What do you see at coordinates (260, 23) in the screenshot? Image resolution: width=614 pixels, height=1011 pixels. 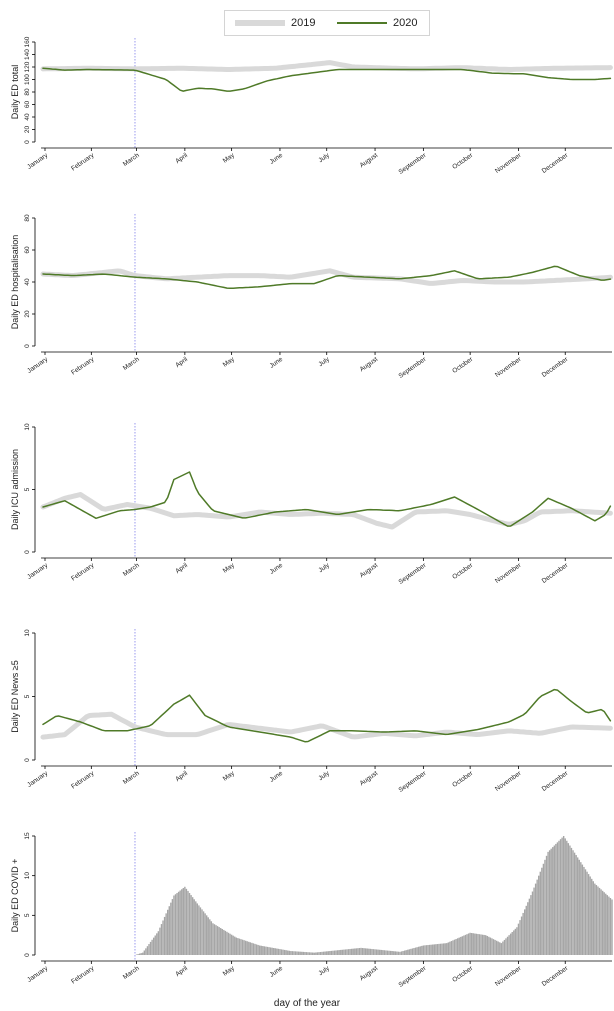 I see `legend-swatch-2019` at bounding box center [260, 23].